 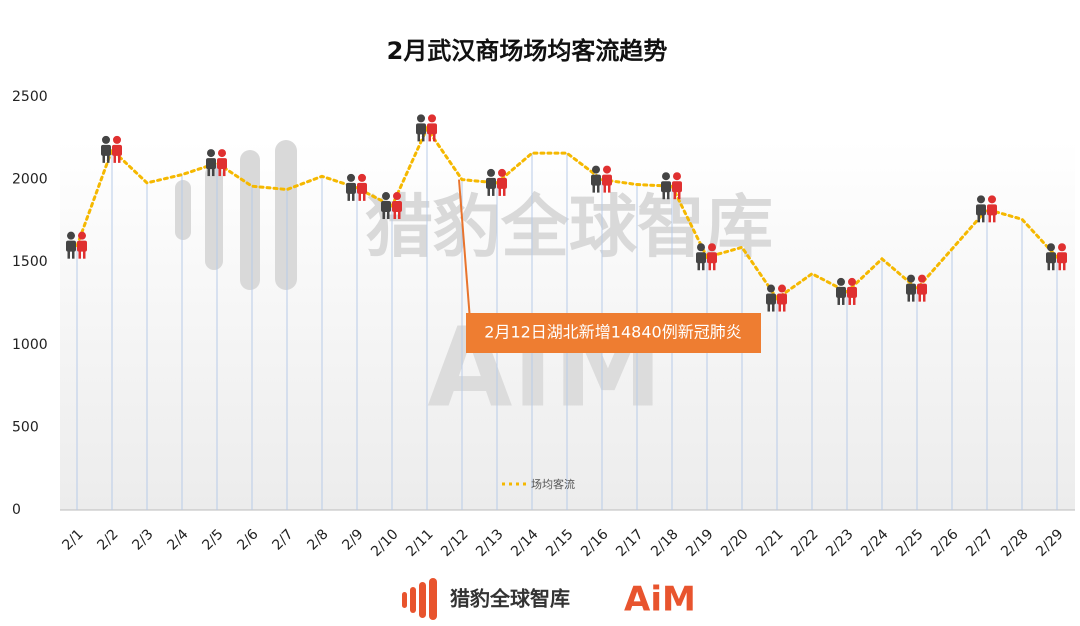 What do you see at coordinates (282, 539) in the screenshot?
I see `x-tick-label: 2/7` at bounding box center [282, 539].